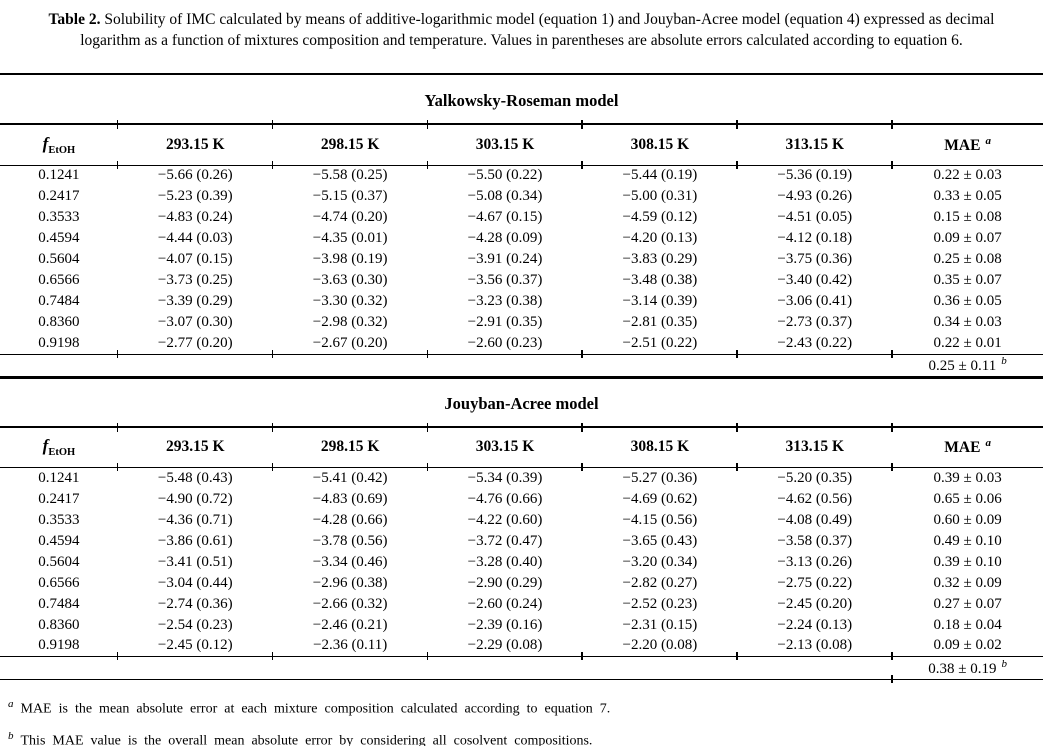  What do you see at coordinates (505, 175) in the screenshot?
I see `table-cell: −5.50 (0.22)` at bounding box center [505, 175].